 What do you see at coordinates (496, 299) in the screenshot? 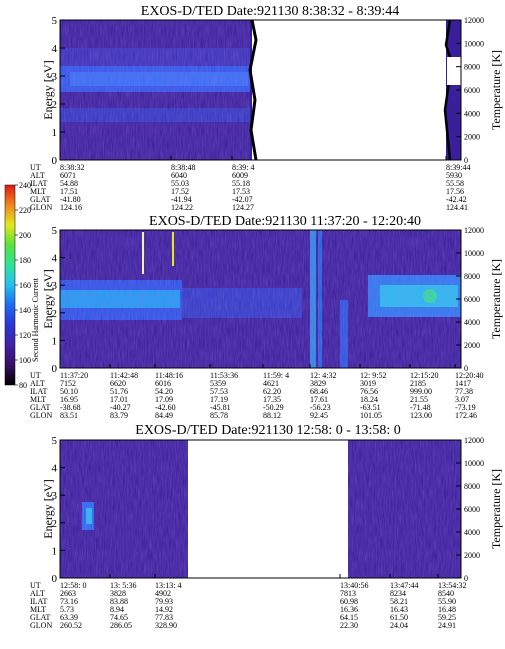
I see `panel-2-ylabel-right: Temperature [K]` at bounding box center [496, 299].